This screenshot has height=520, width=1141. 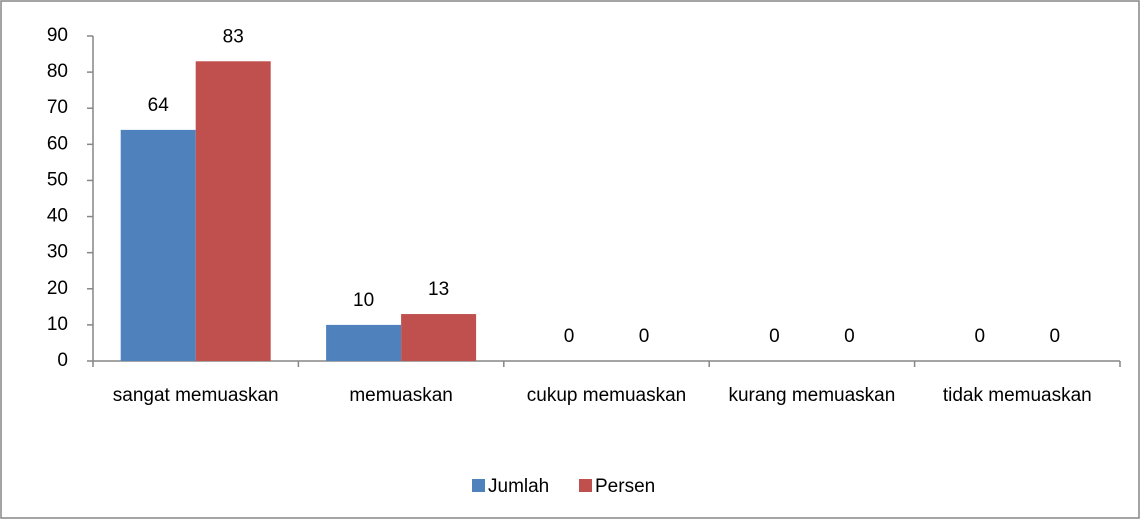 What do you see at coordinates (57, 35) in the screenshot?
I see `y-tick-label: 90` at bounding box center [57, 35].